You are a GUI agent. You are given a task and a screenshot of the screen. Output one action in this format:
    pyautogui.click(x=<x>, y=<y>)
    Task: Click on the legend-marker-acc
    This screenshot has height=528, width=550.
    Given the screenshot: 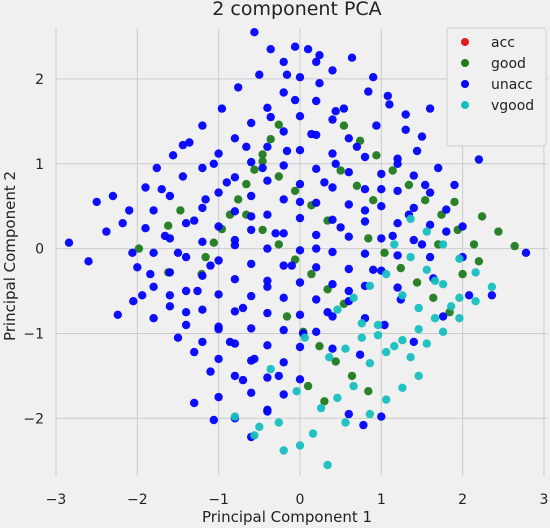 What is the action you would take?
    pyautogui.click(x=465, y=42)
    